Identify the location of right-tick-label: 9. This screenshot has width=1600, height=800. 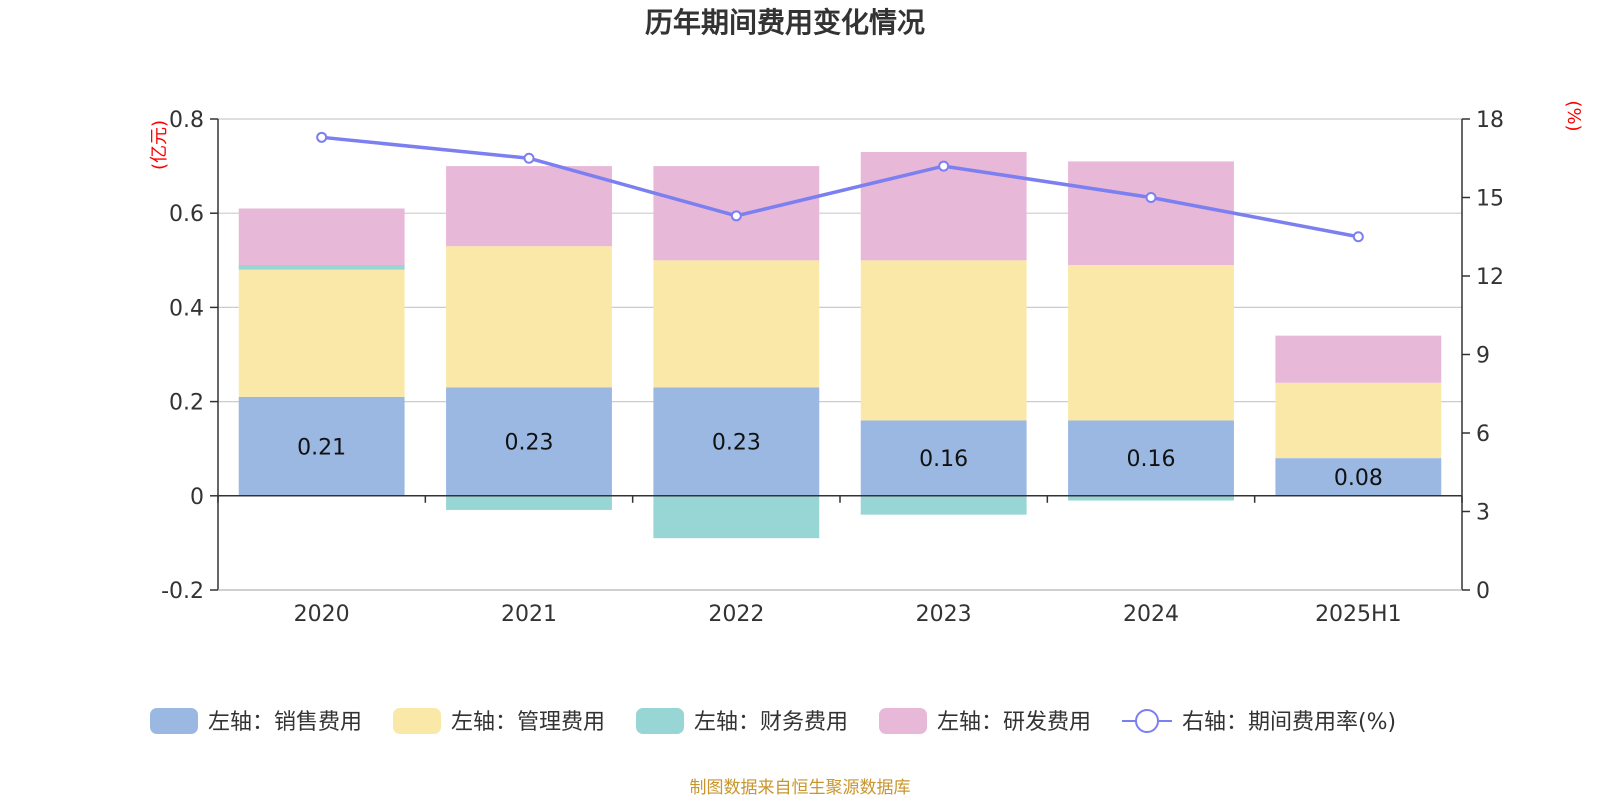
(1483, 356).